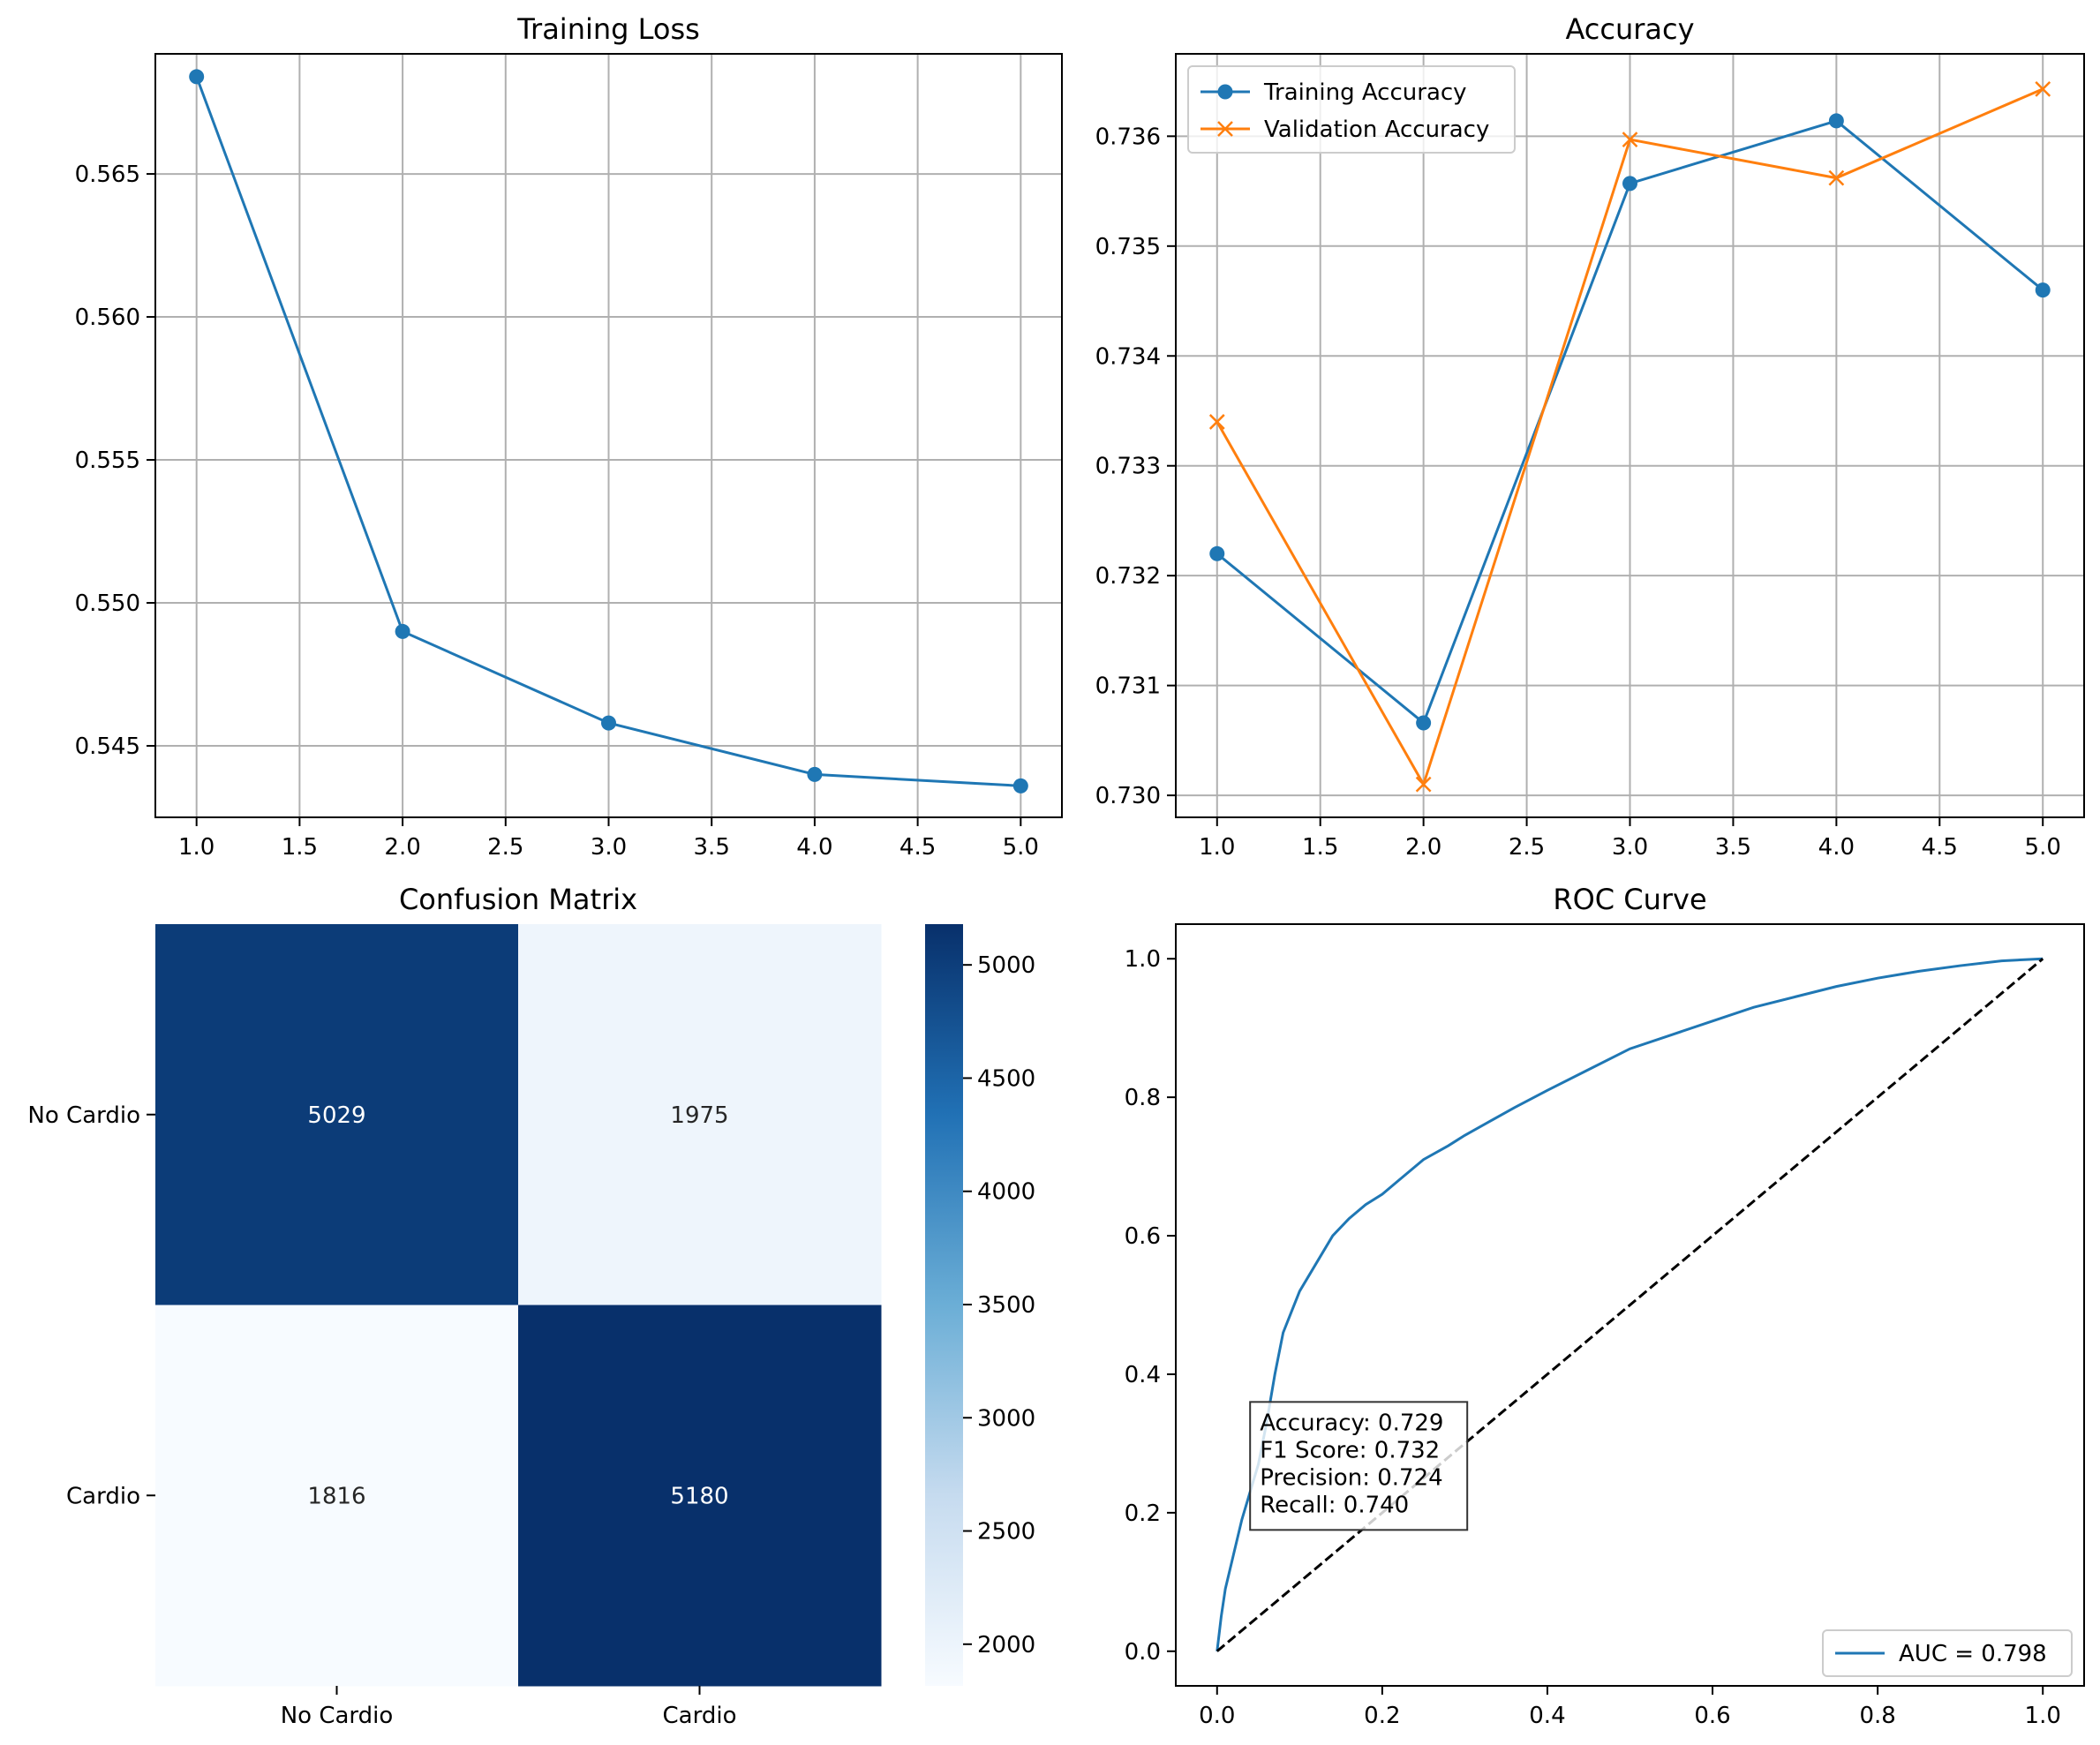  Describe the element at coordinates (1350, 1450) in the screenshot. I see `annotation-line: F1 Score: 0.732` at that location.